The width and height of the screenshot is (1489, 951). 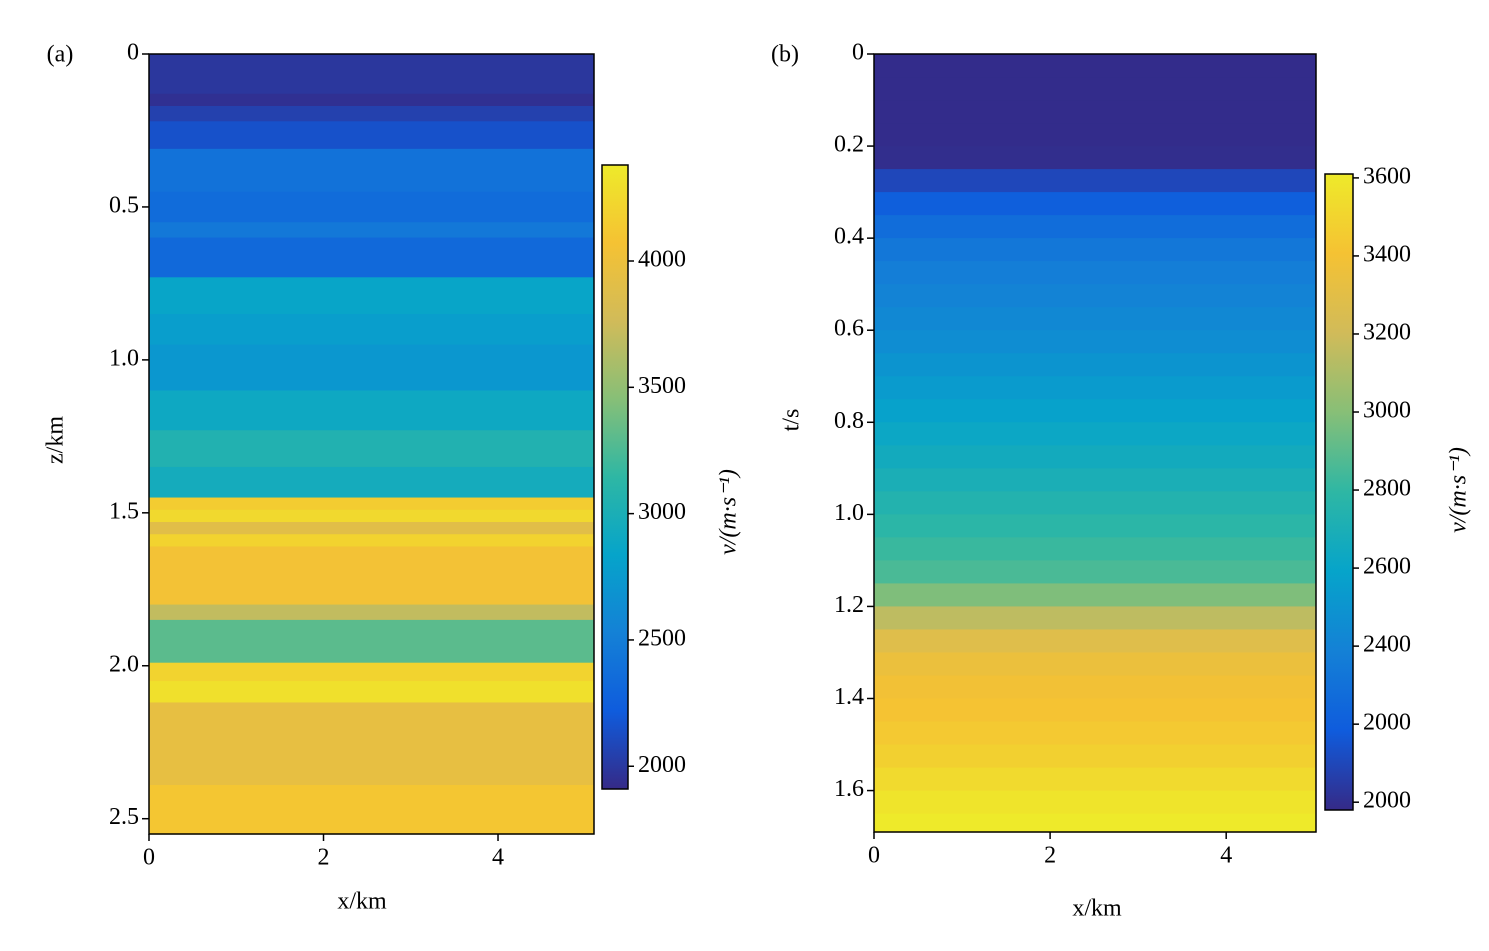 What do you see at coordinates (1050, 856) in the screenshot?
I see `x-tick-label: 2` at bounding box center [1050, 856].